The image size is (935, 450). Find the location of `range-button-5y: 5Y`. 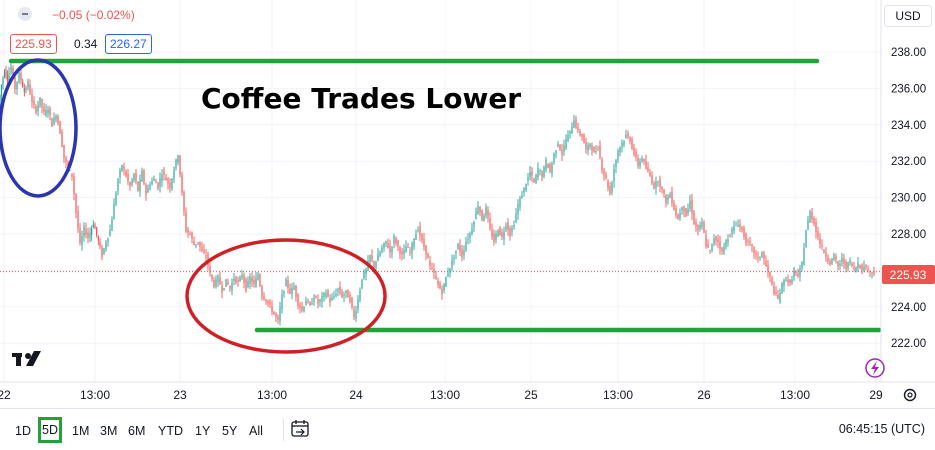

range-button-5y: 5Y is located at coordinates (230, 431).